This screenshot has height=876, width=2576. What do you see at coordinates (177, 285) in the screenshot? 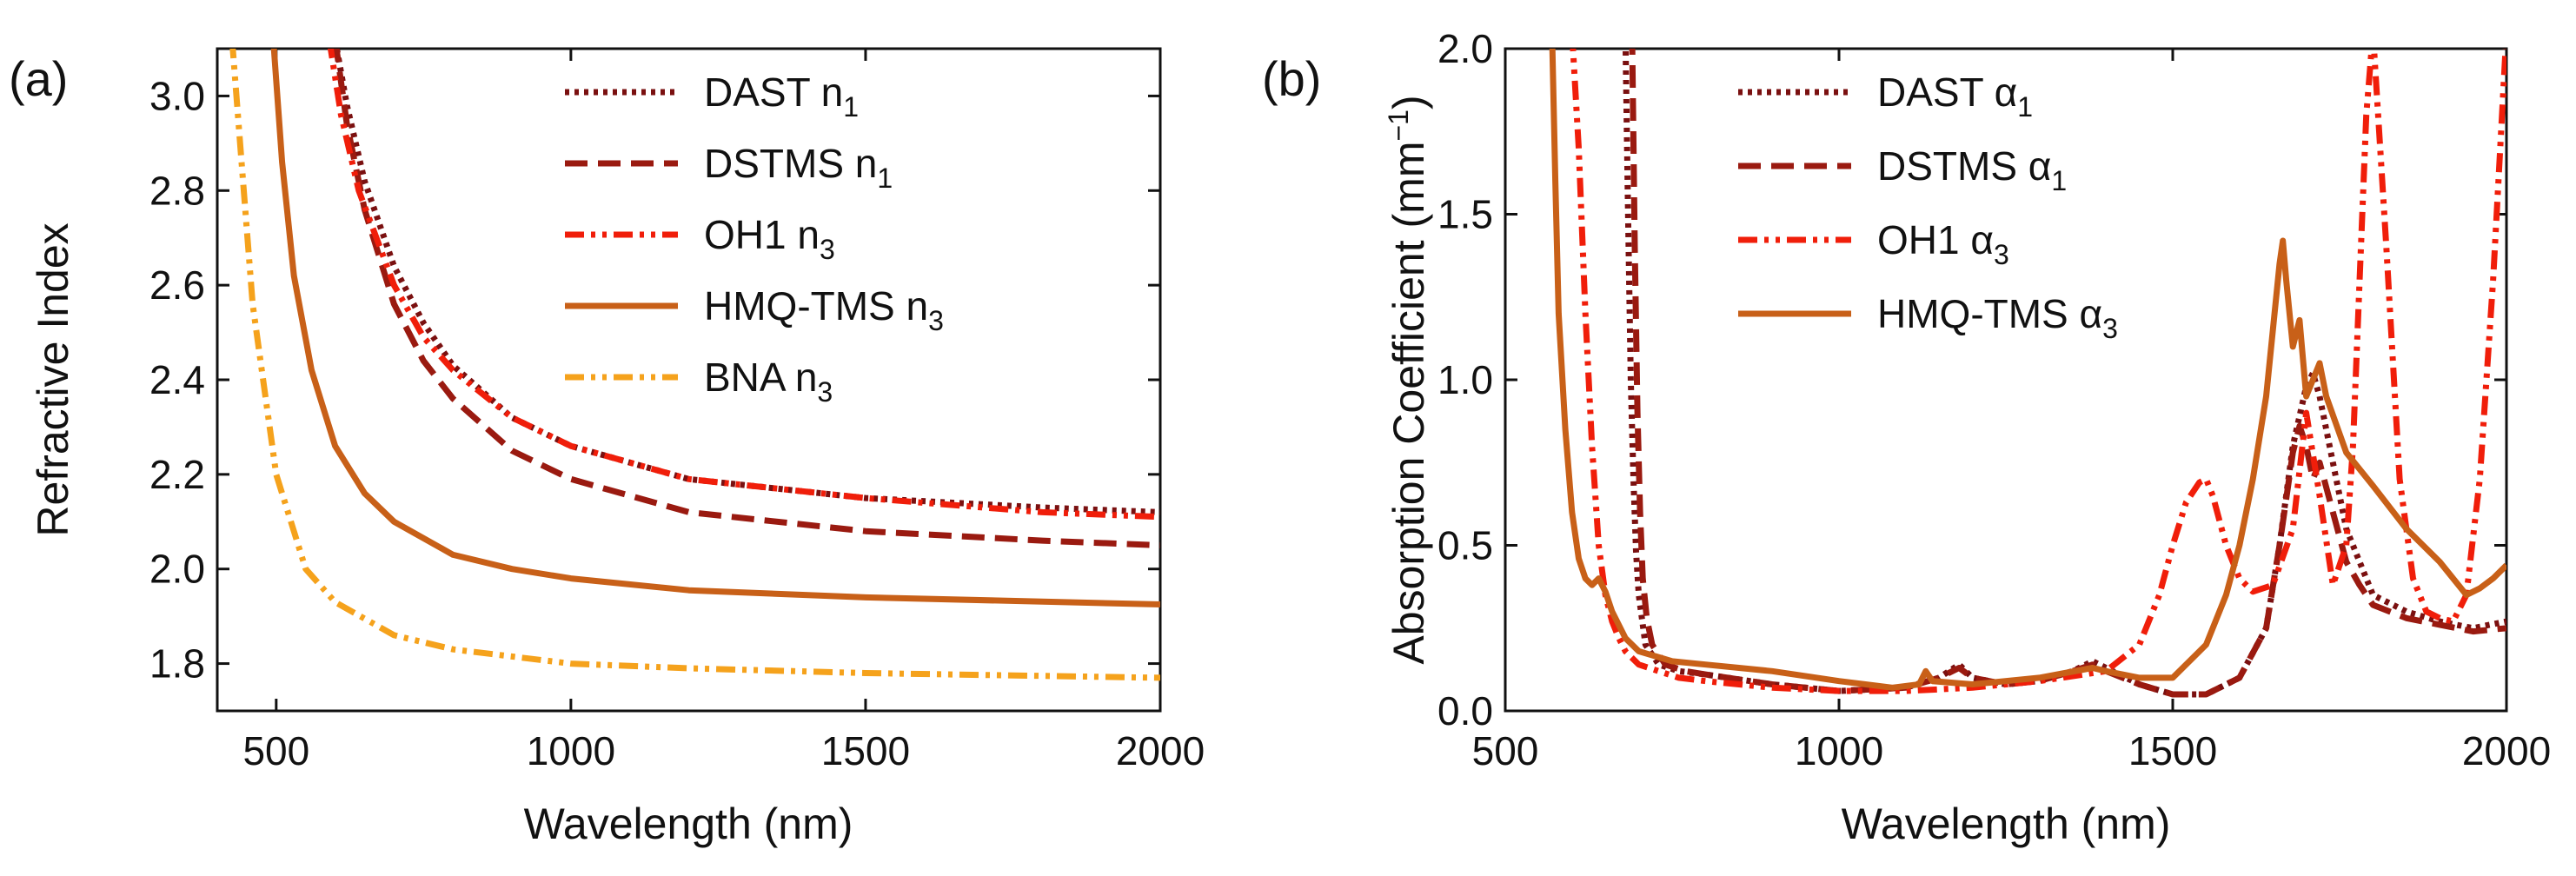
I see `y-tick-label-a-2.6: 2.6` at bounding box center [177, 285].